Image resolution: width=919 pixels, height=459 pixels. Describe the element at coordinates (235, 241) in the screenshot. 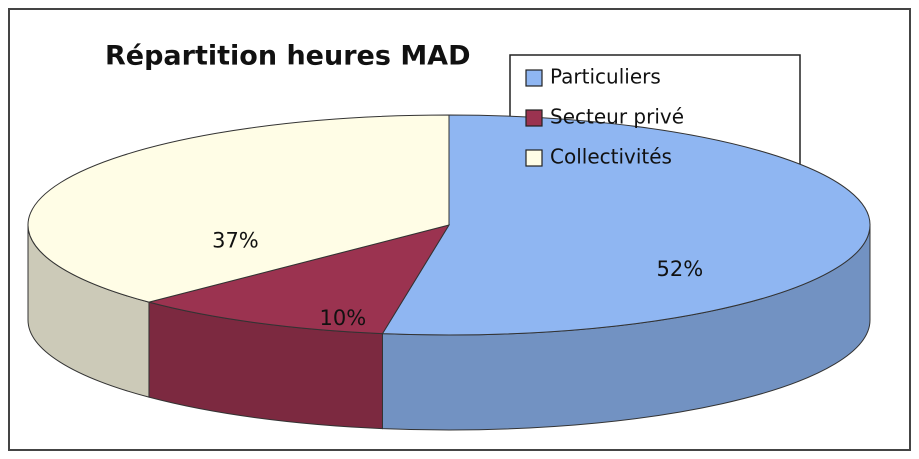

I see `value-label: 37%` at that location.